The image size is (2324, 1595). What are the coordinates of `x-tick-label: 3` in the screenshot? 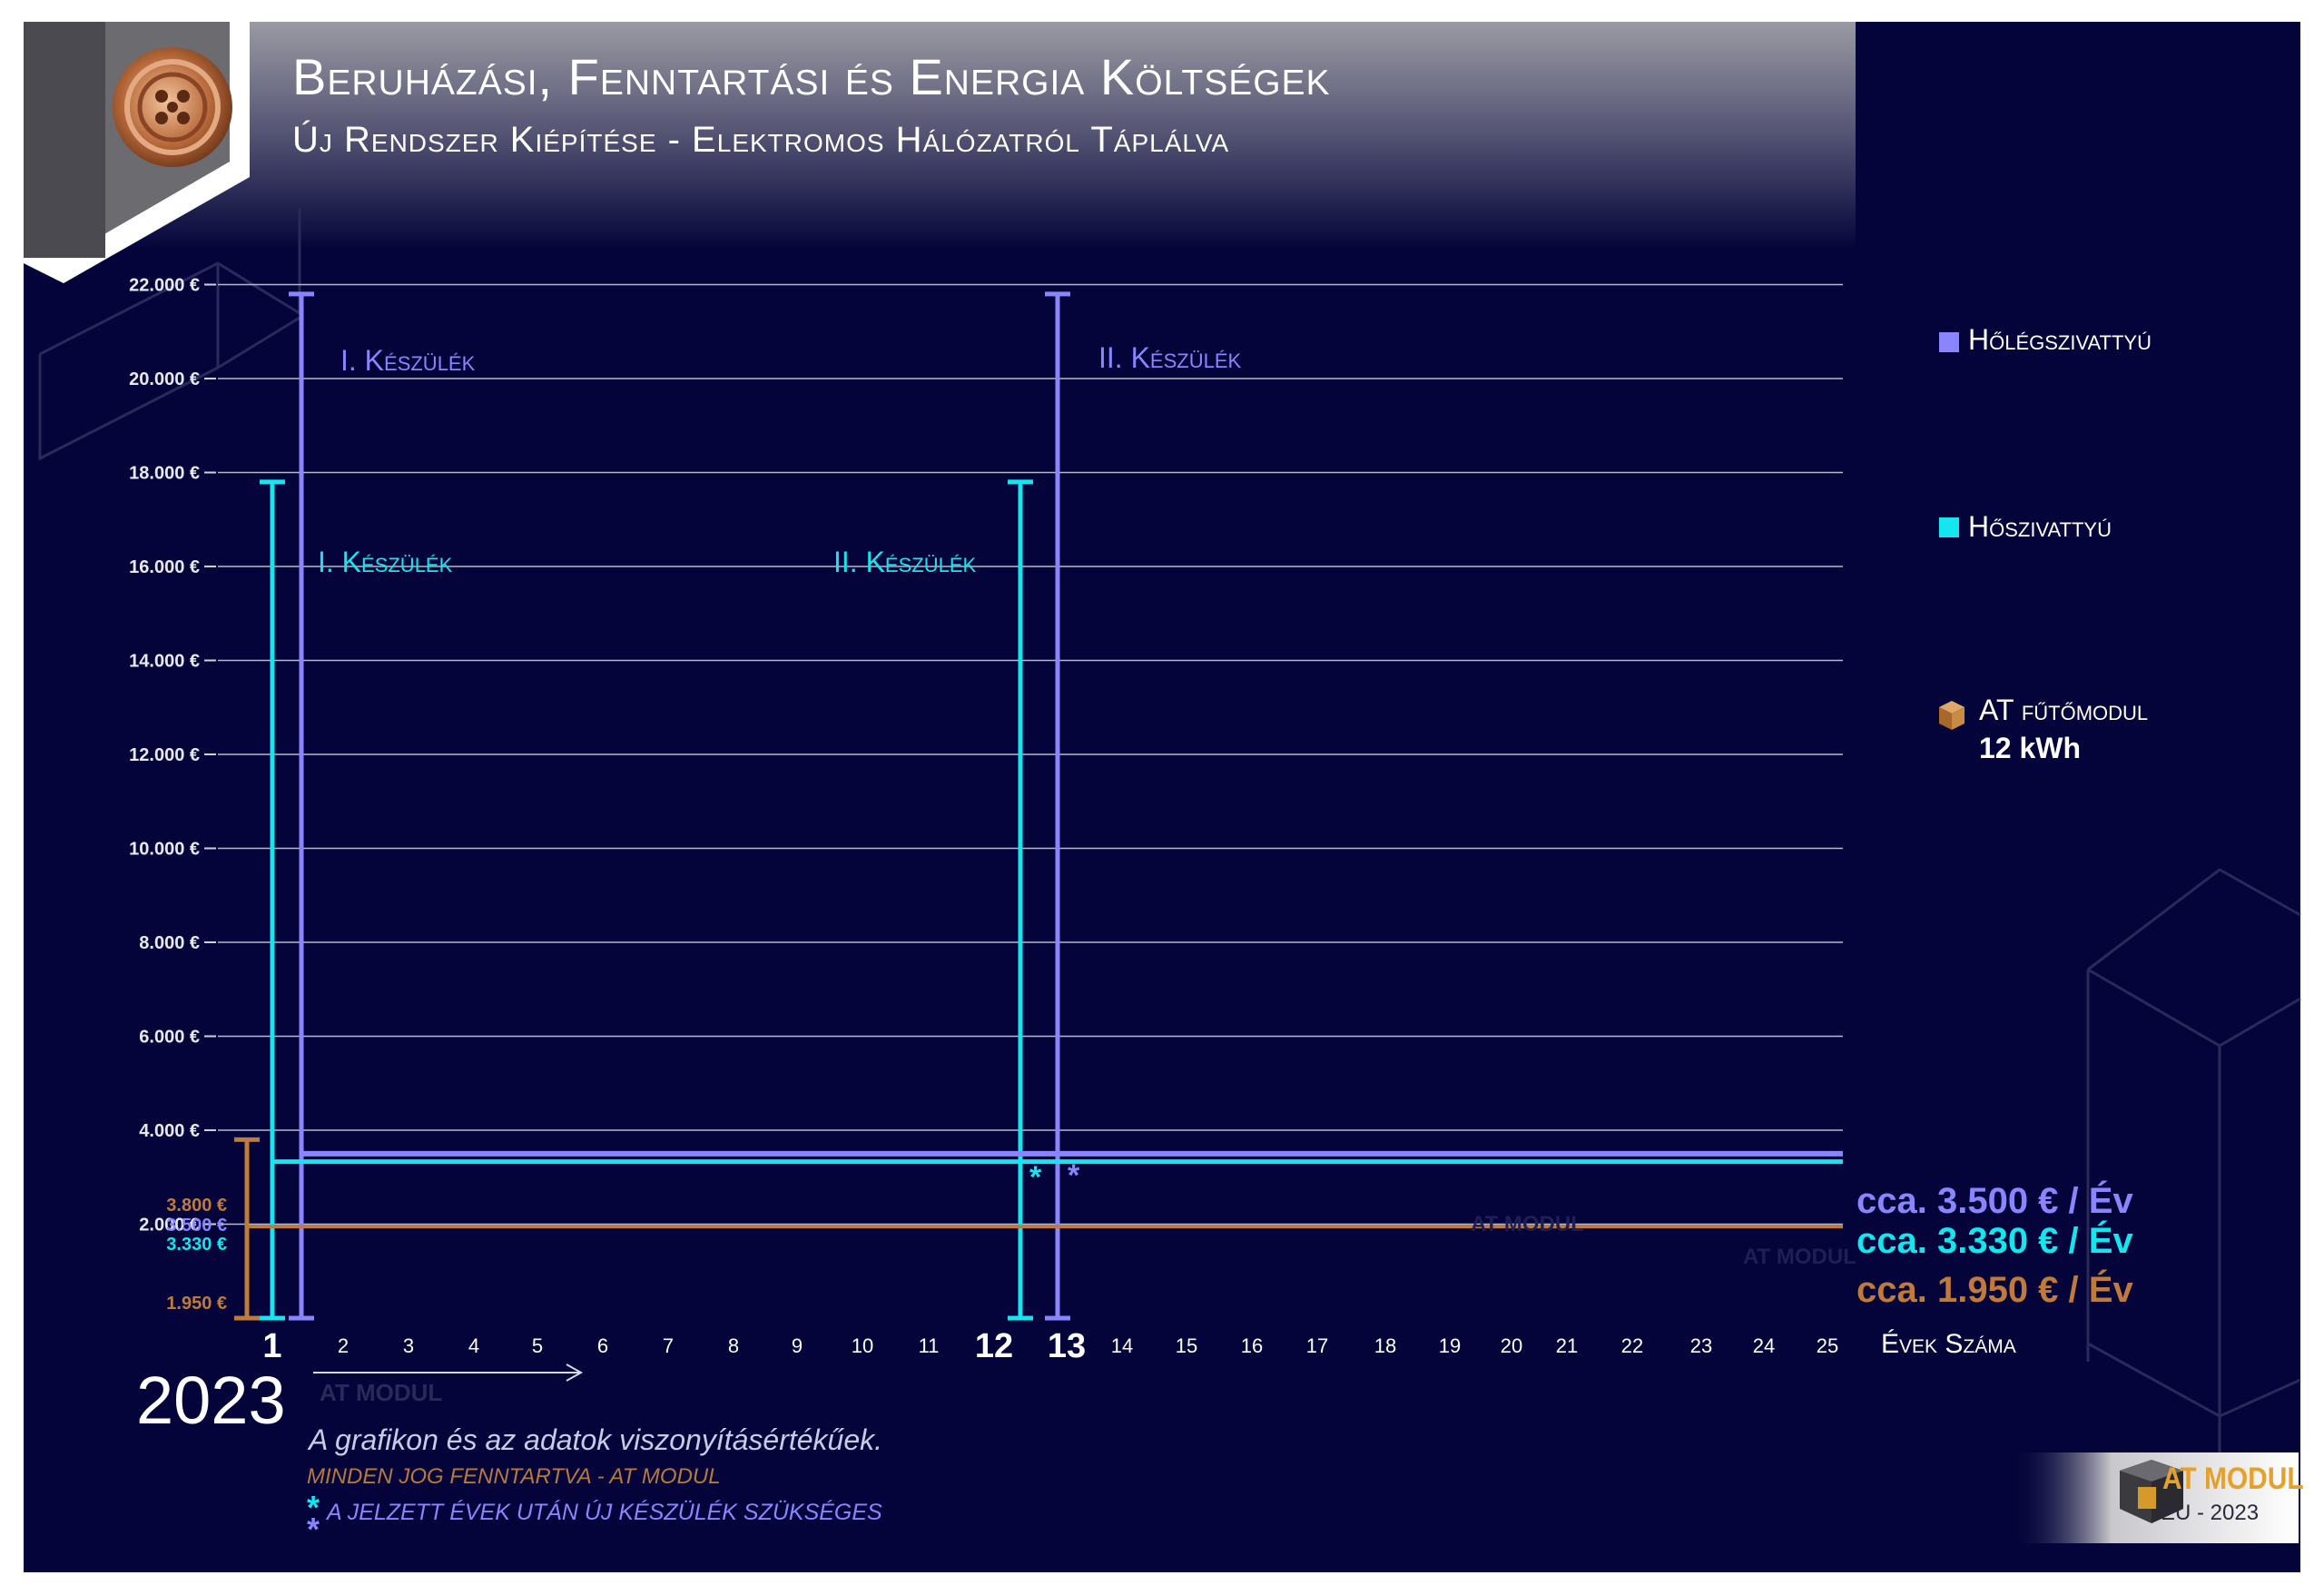 It's located at (408, 1345).